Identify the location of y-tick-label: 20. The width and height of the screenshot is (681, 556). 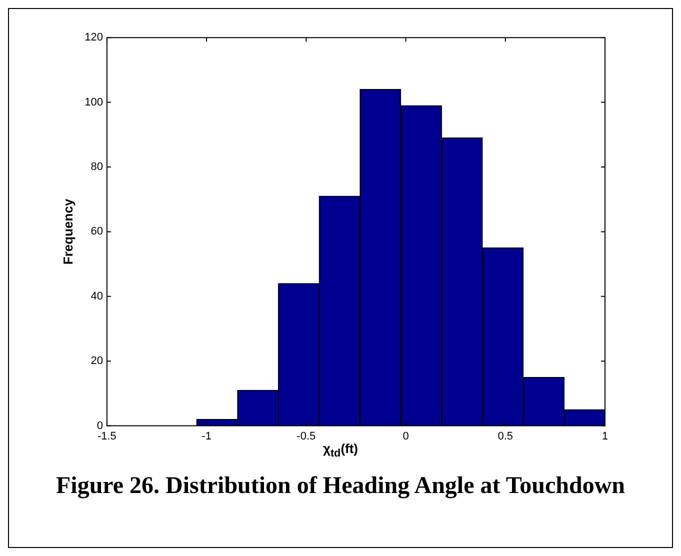
(96, 361).